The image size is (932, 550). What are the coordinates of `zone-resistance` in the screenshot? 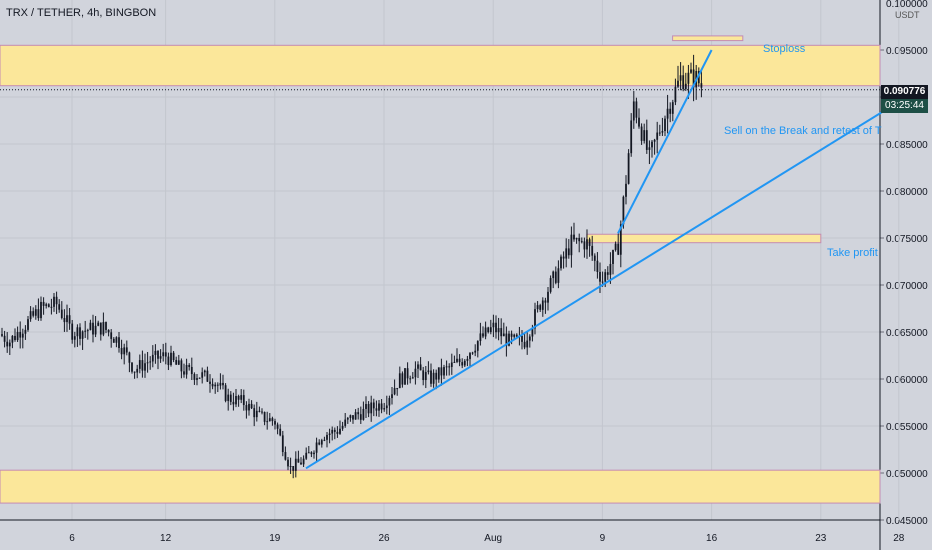 It's located at (440, 65).